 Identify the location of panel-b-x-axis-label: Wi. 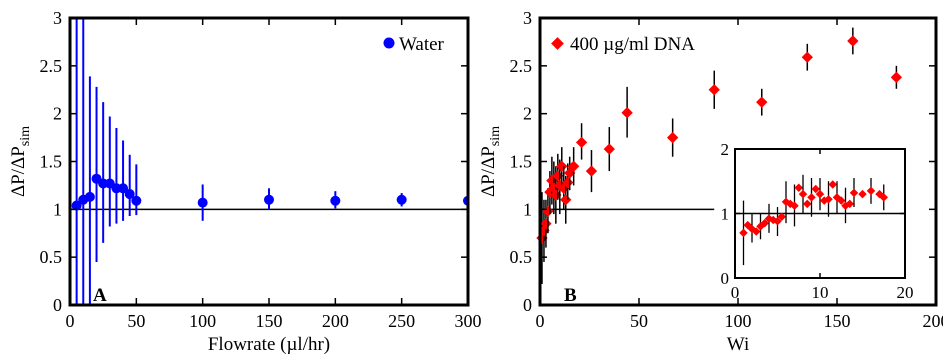
(738, 344).